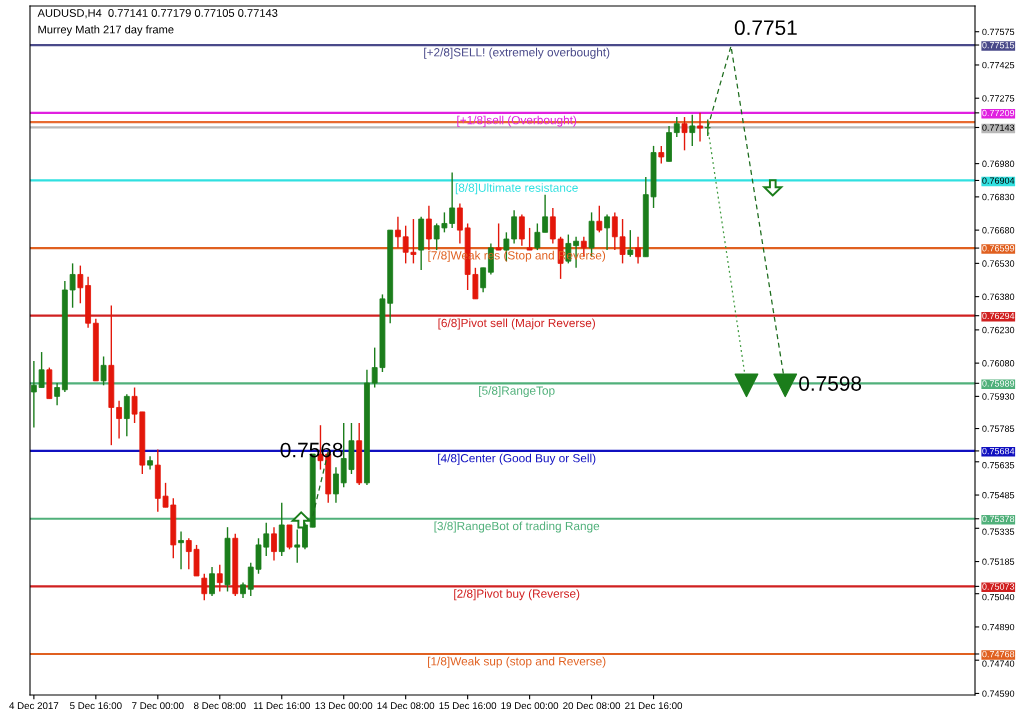 This screenshot has width=1022, height=719. I want to click on x-tick-label: 5 Dec 16:00, so click(96, 706).